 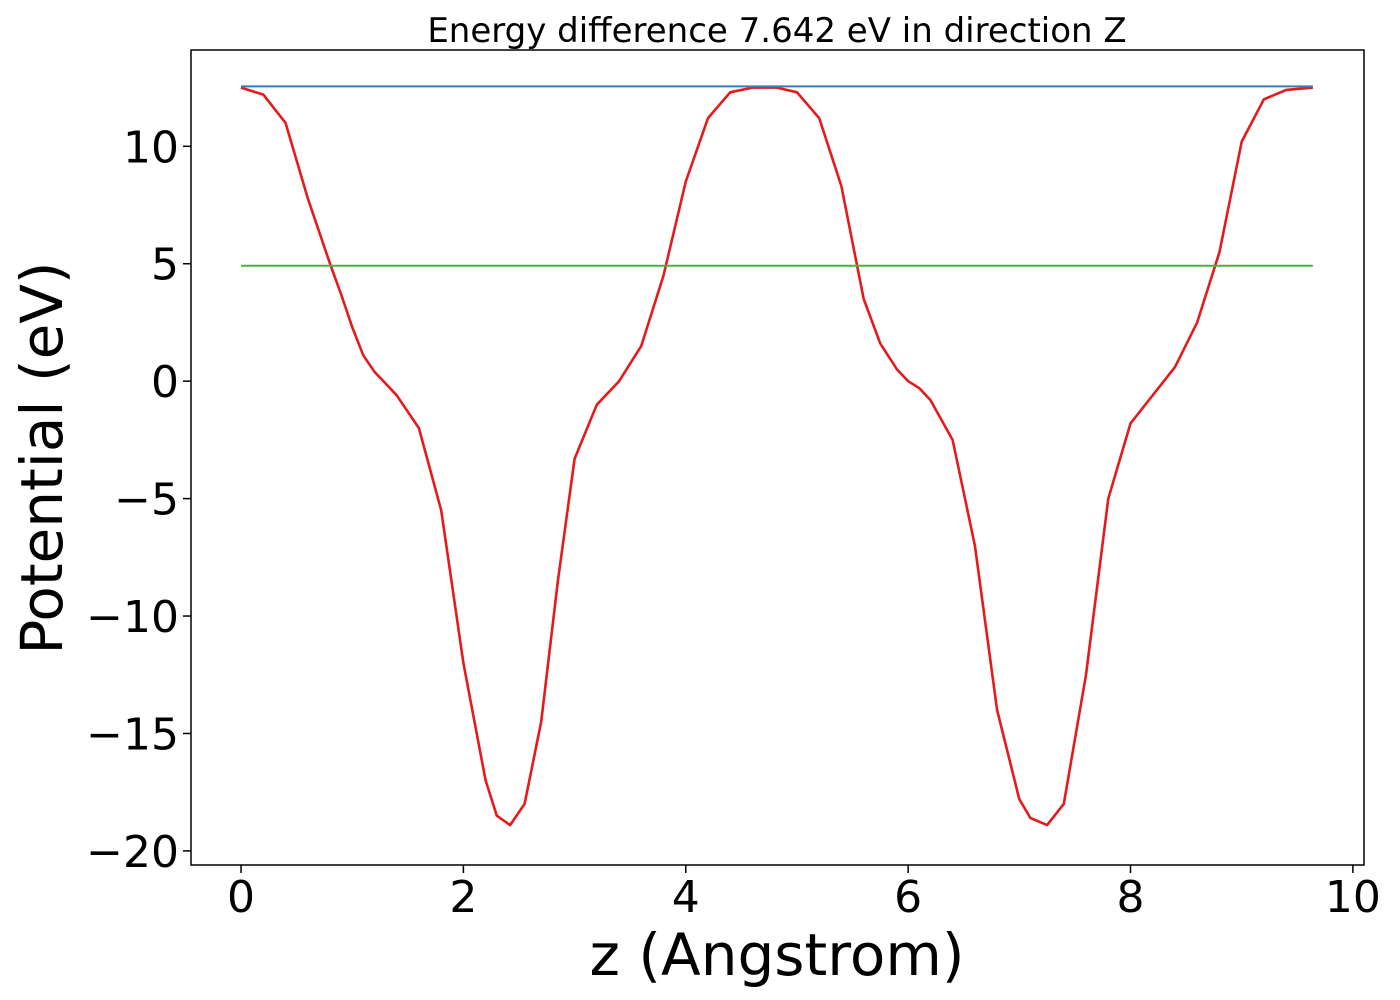 I want to click on x-axis: 0 2 4 6 8 10, so click(x=804, y=894).